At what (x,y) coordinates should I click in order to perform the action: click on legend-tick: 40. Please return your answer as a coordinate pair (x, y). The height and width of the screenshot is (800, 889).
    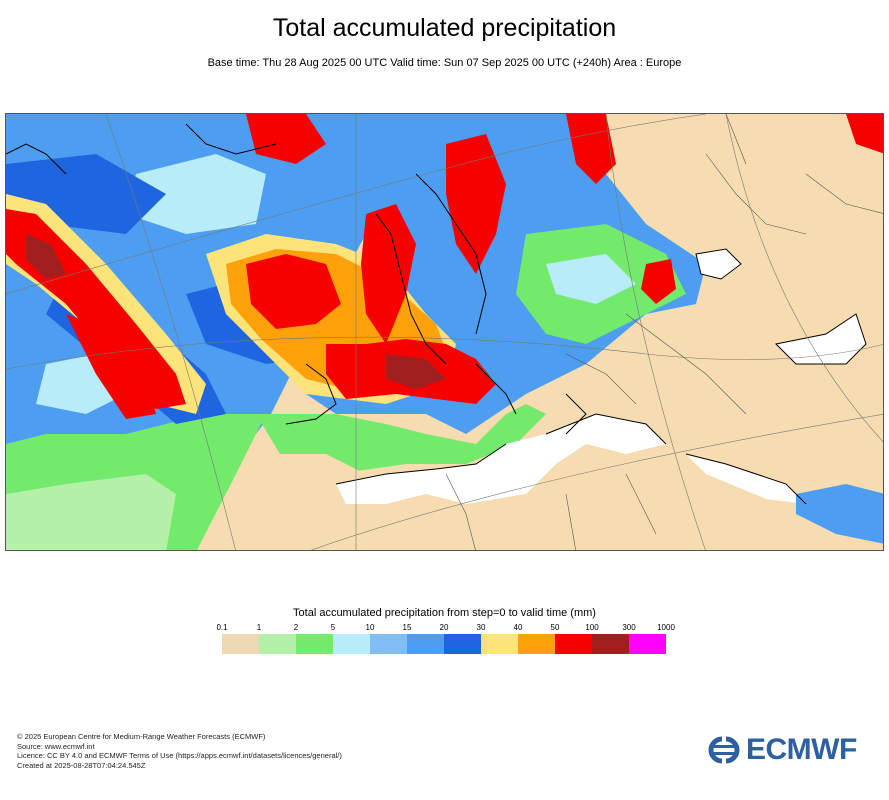
    Looking at the image, I should click on (518, 627).